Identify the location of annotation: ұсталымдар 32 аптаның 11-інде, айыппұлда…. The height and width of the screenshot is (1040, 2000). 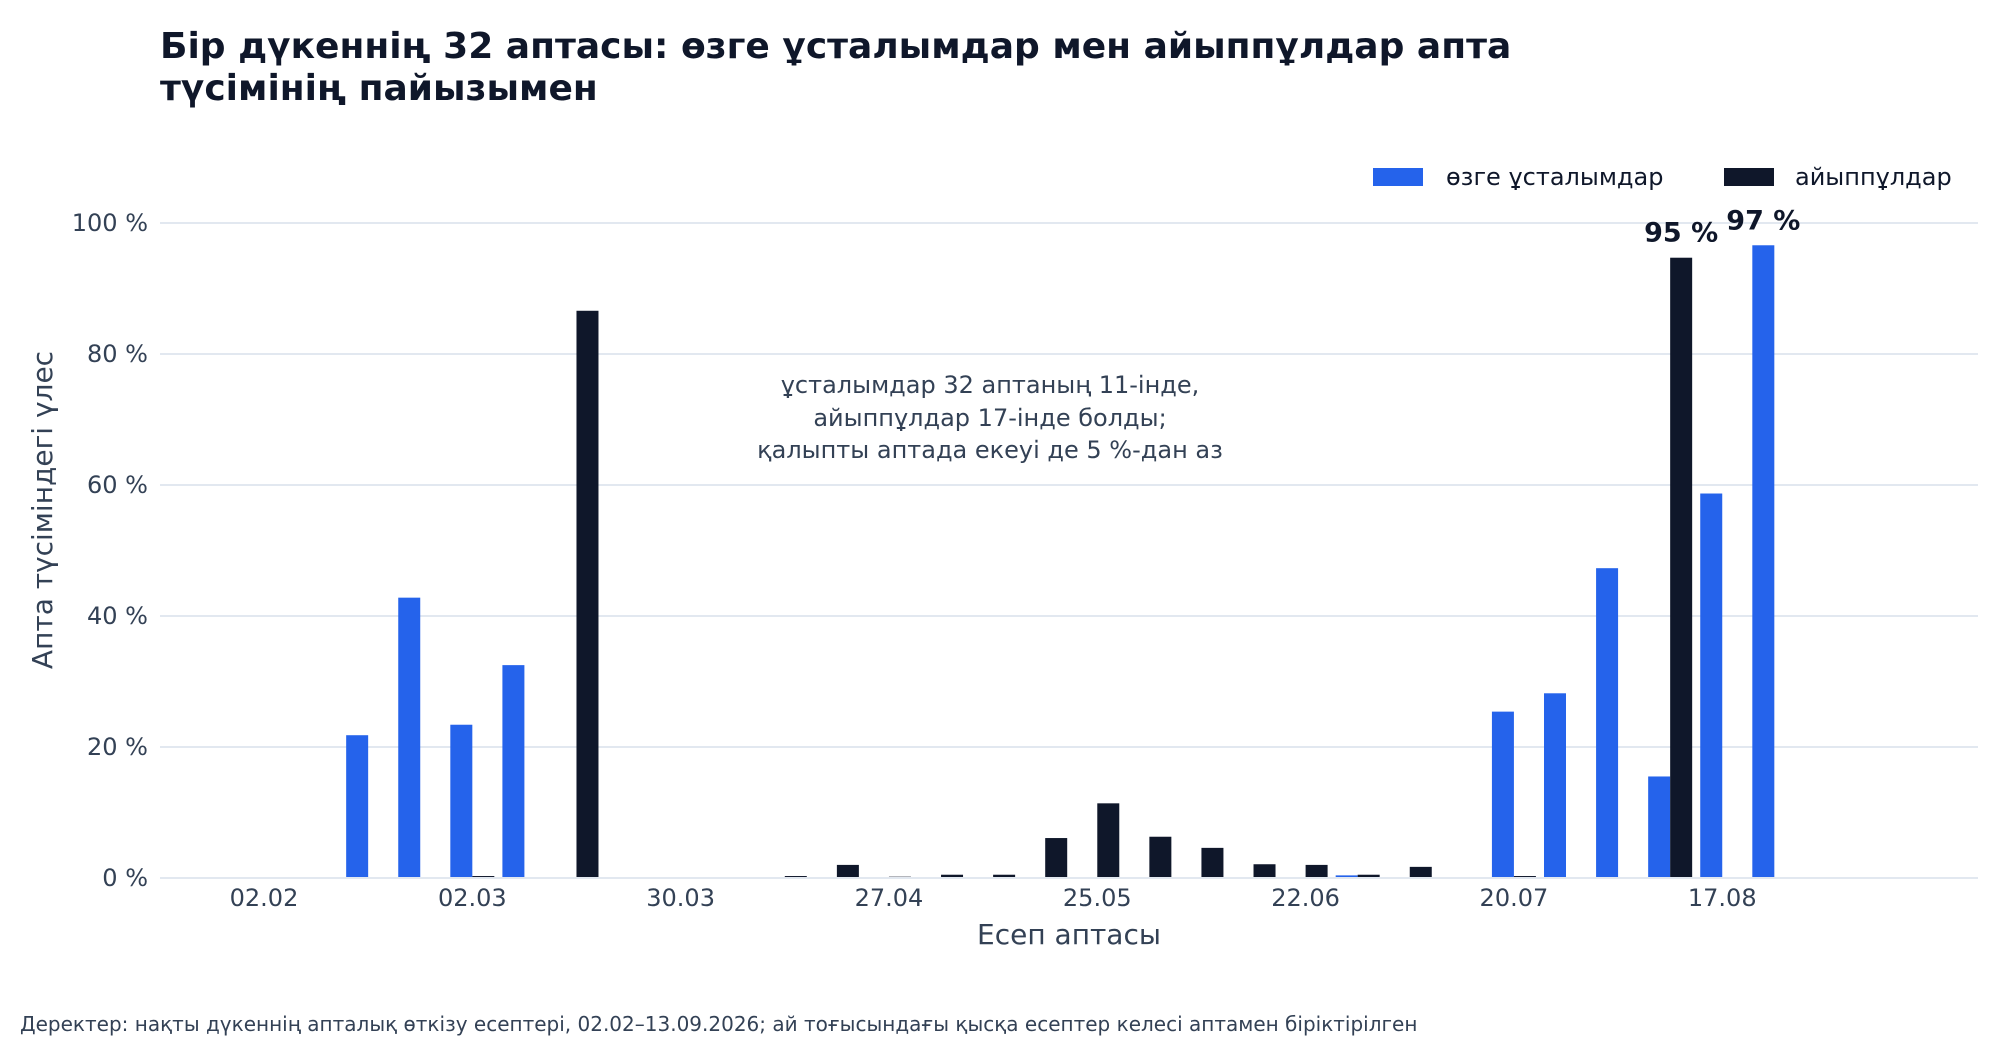
(990, 417).